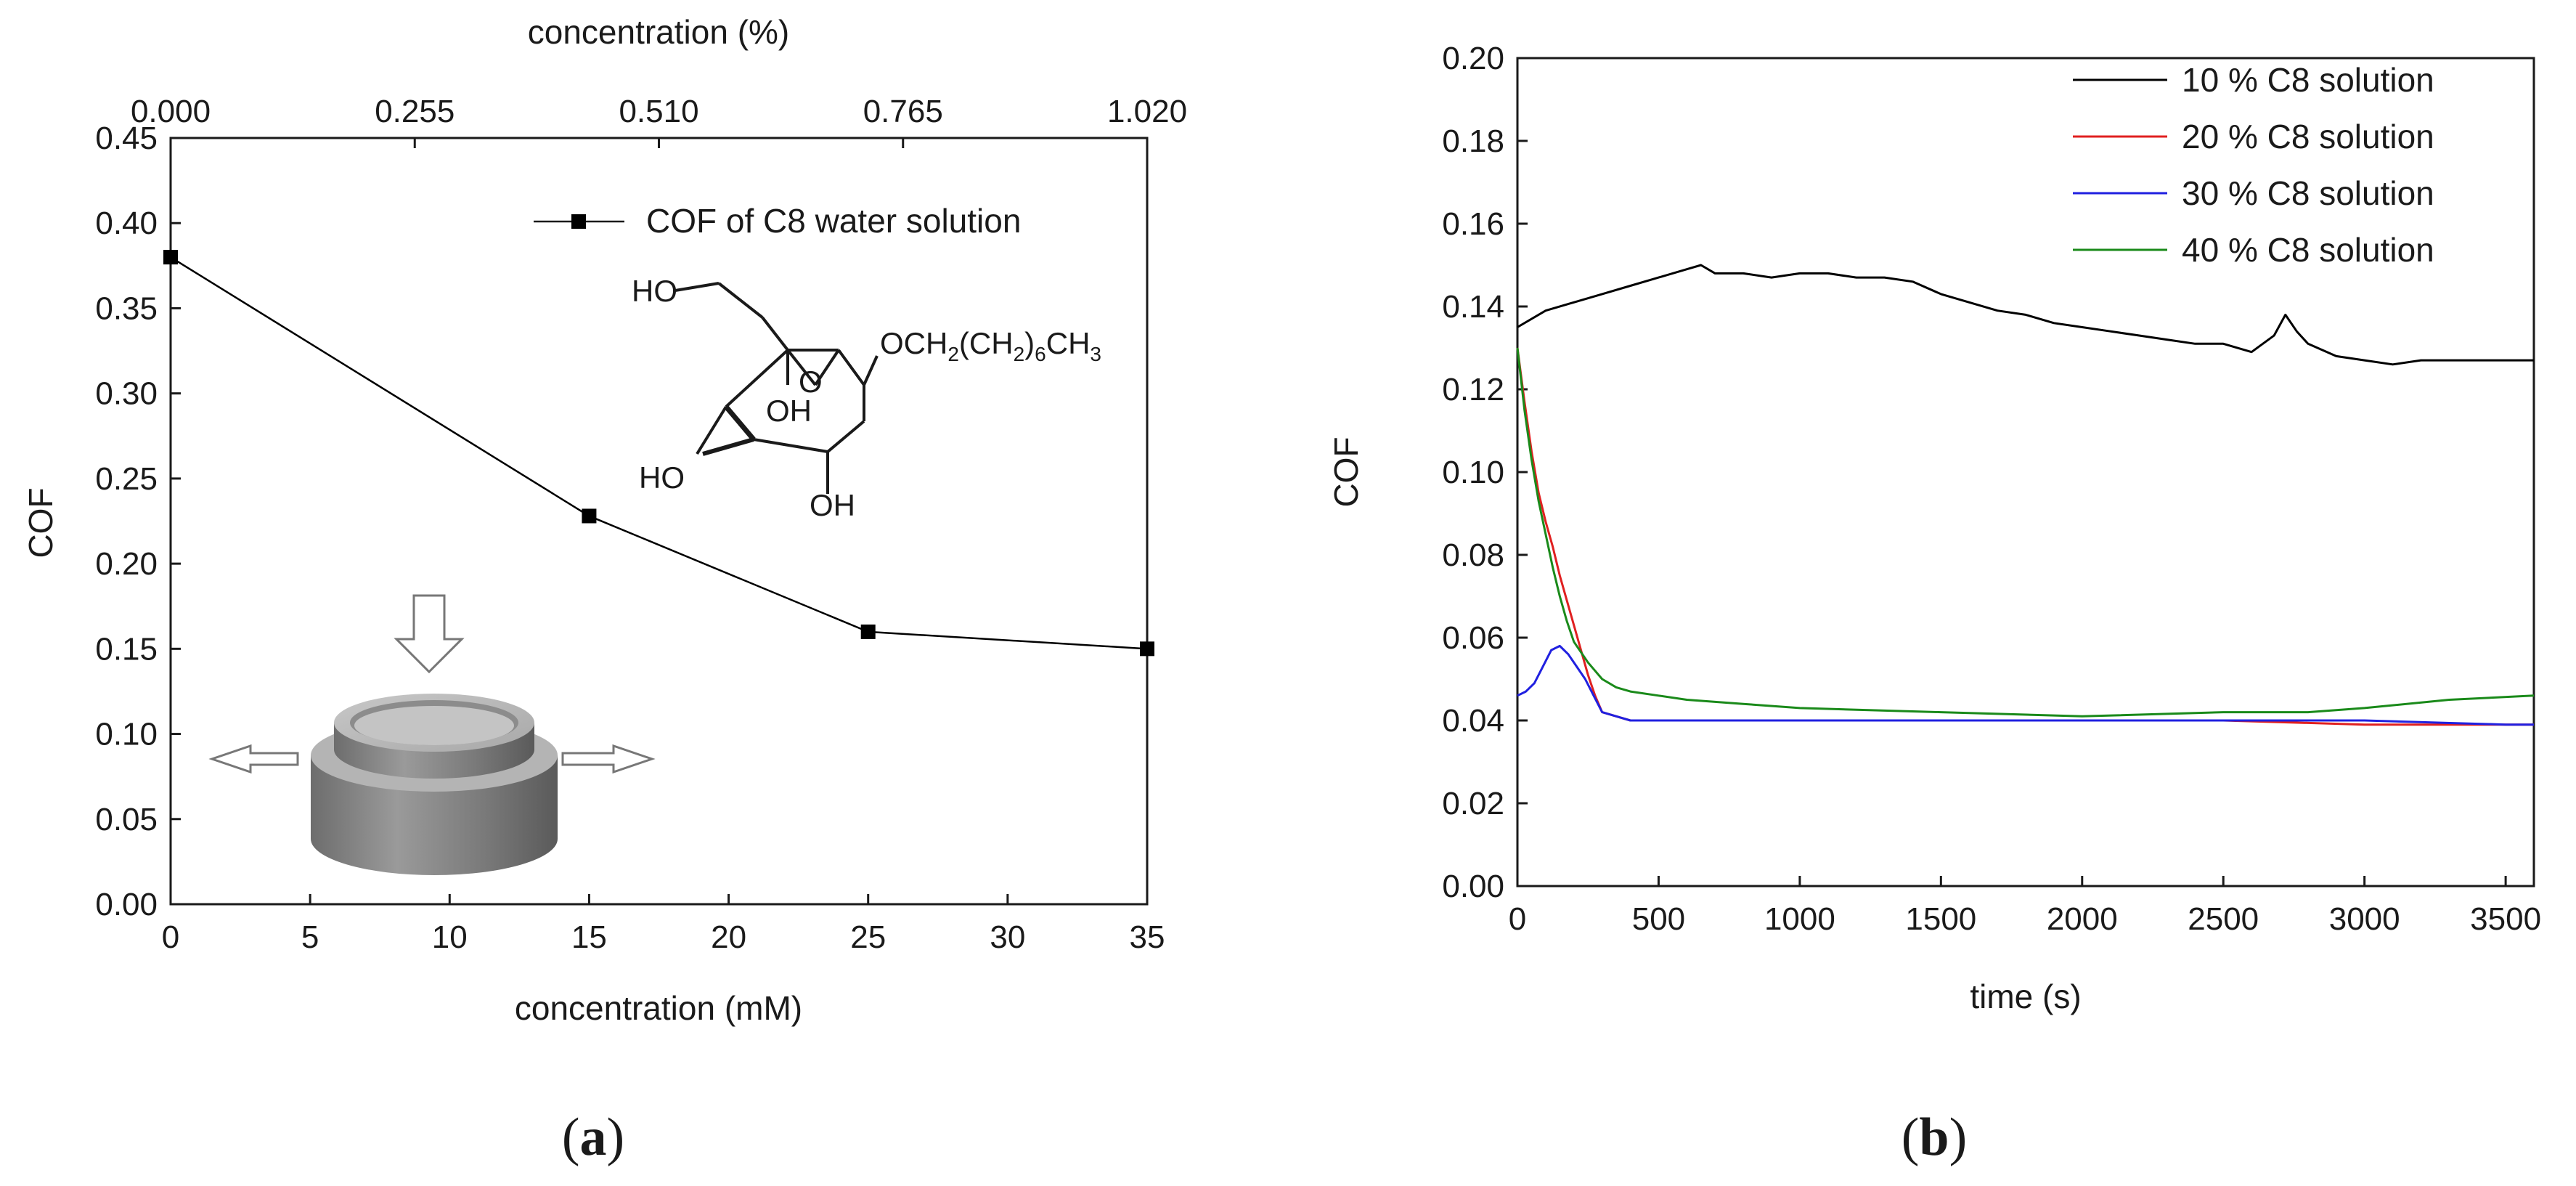 The width and height of the screenshot is (2576, 1186). Describe the element at coordinates (126, 479) in the screenshot. I see `panel-a-y-tick-label: 0.25` at that location.